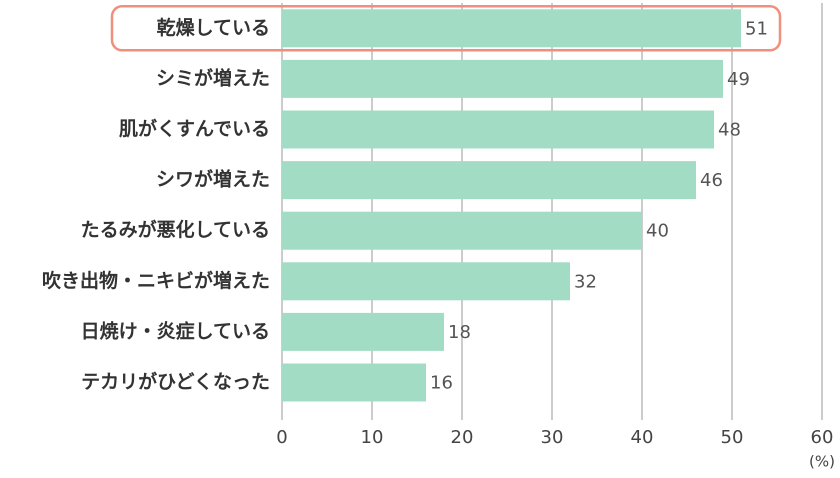 The image size is (840, 478). I want to click on value-label: 16, so click(441, 383).